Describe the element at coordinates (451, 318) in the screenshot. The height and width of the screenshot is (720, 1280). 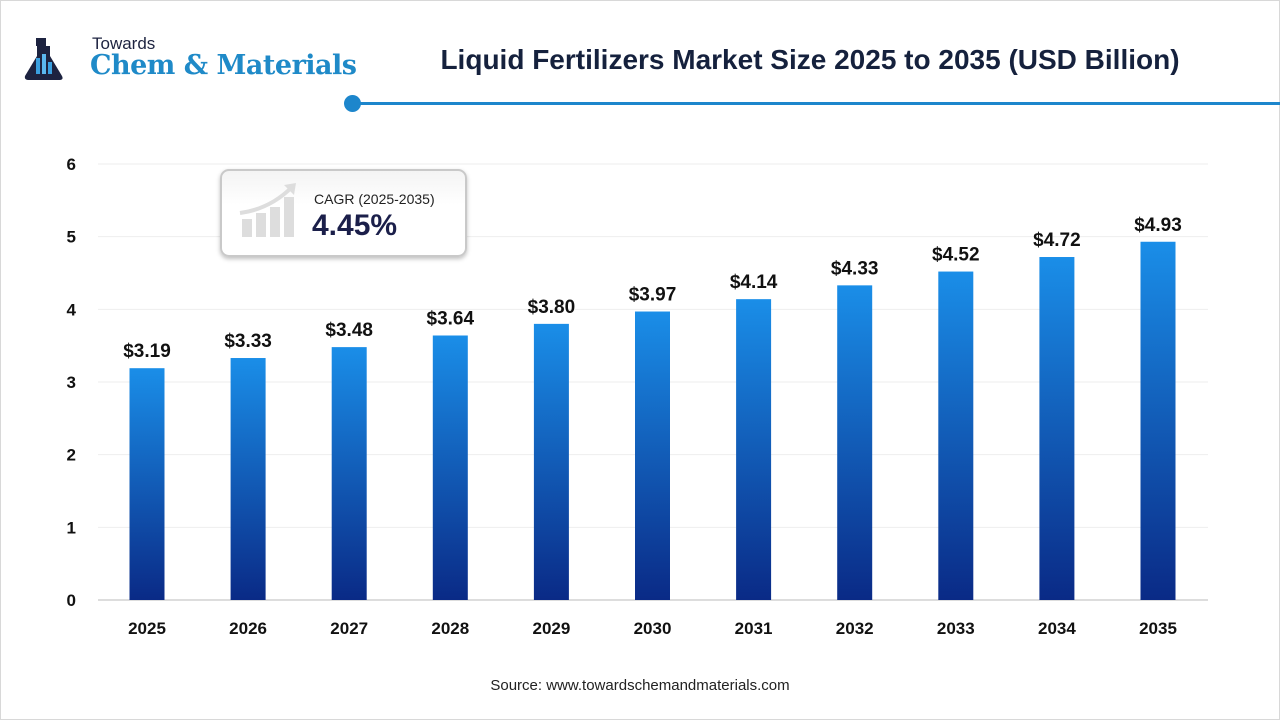
I see `data-label: $3.64` at that location.